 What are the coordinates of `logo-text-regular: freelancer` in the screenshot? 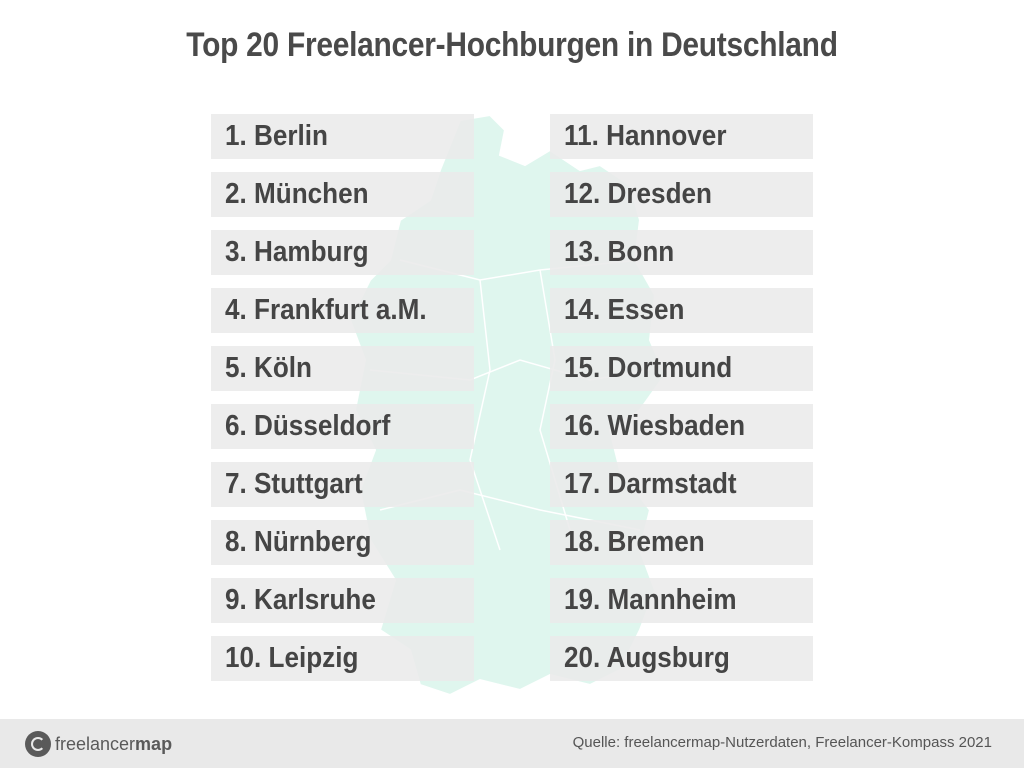 It's located at (95, 743).